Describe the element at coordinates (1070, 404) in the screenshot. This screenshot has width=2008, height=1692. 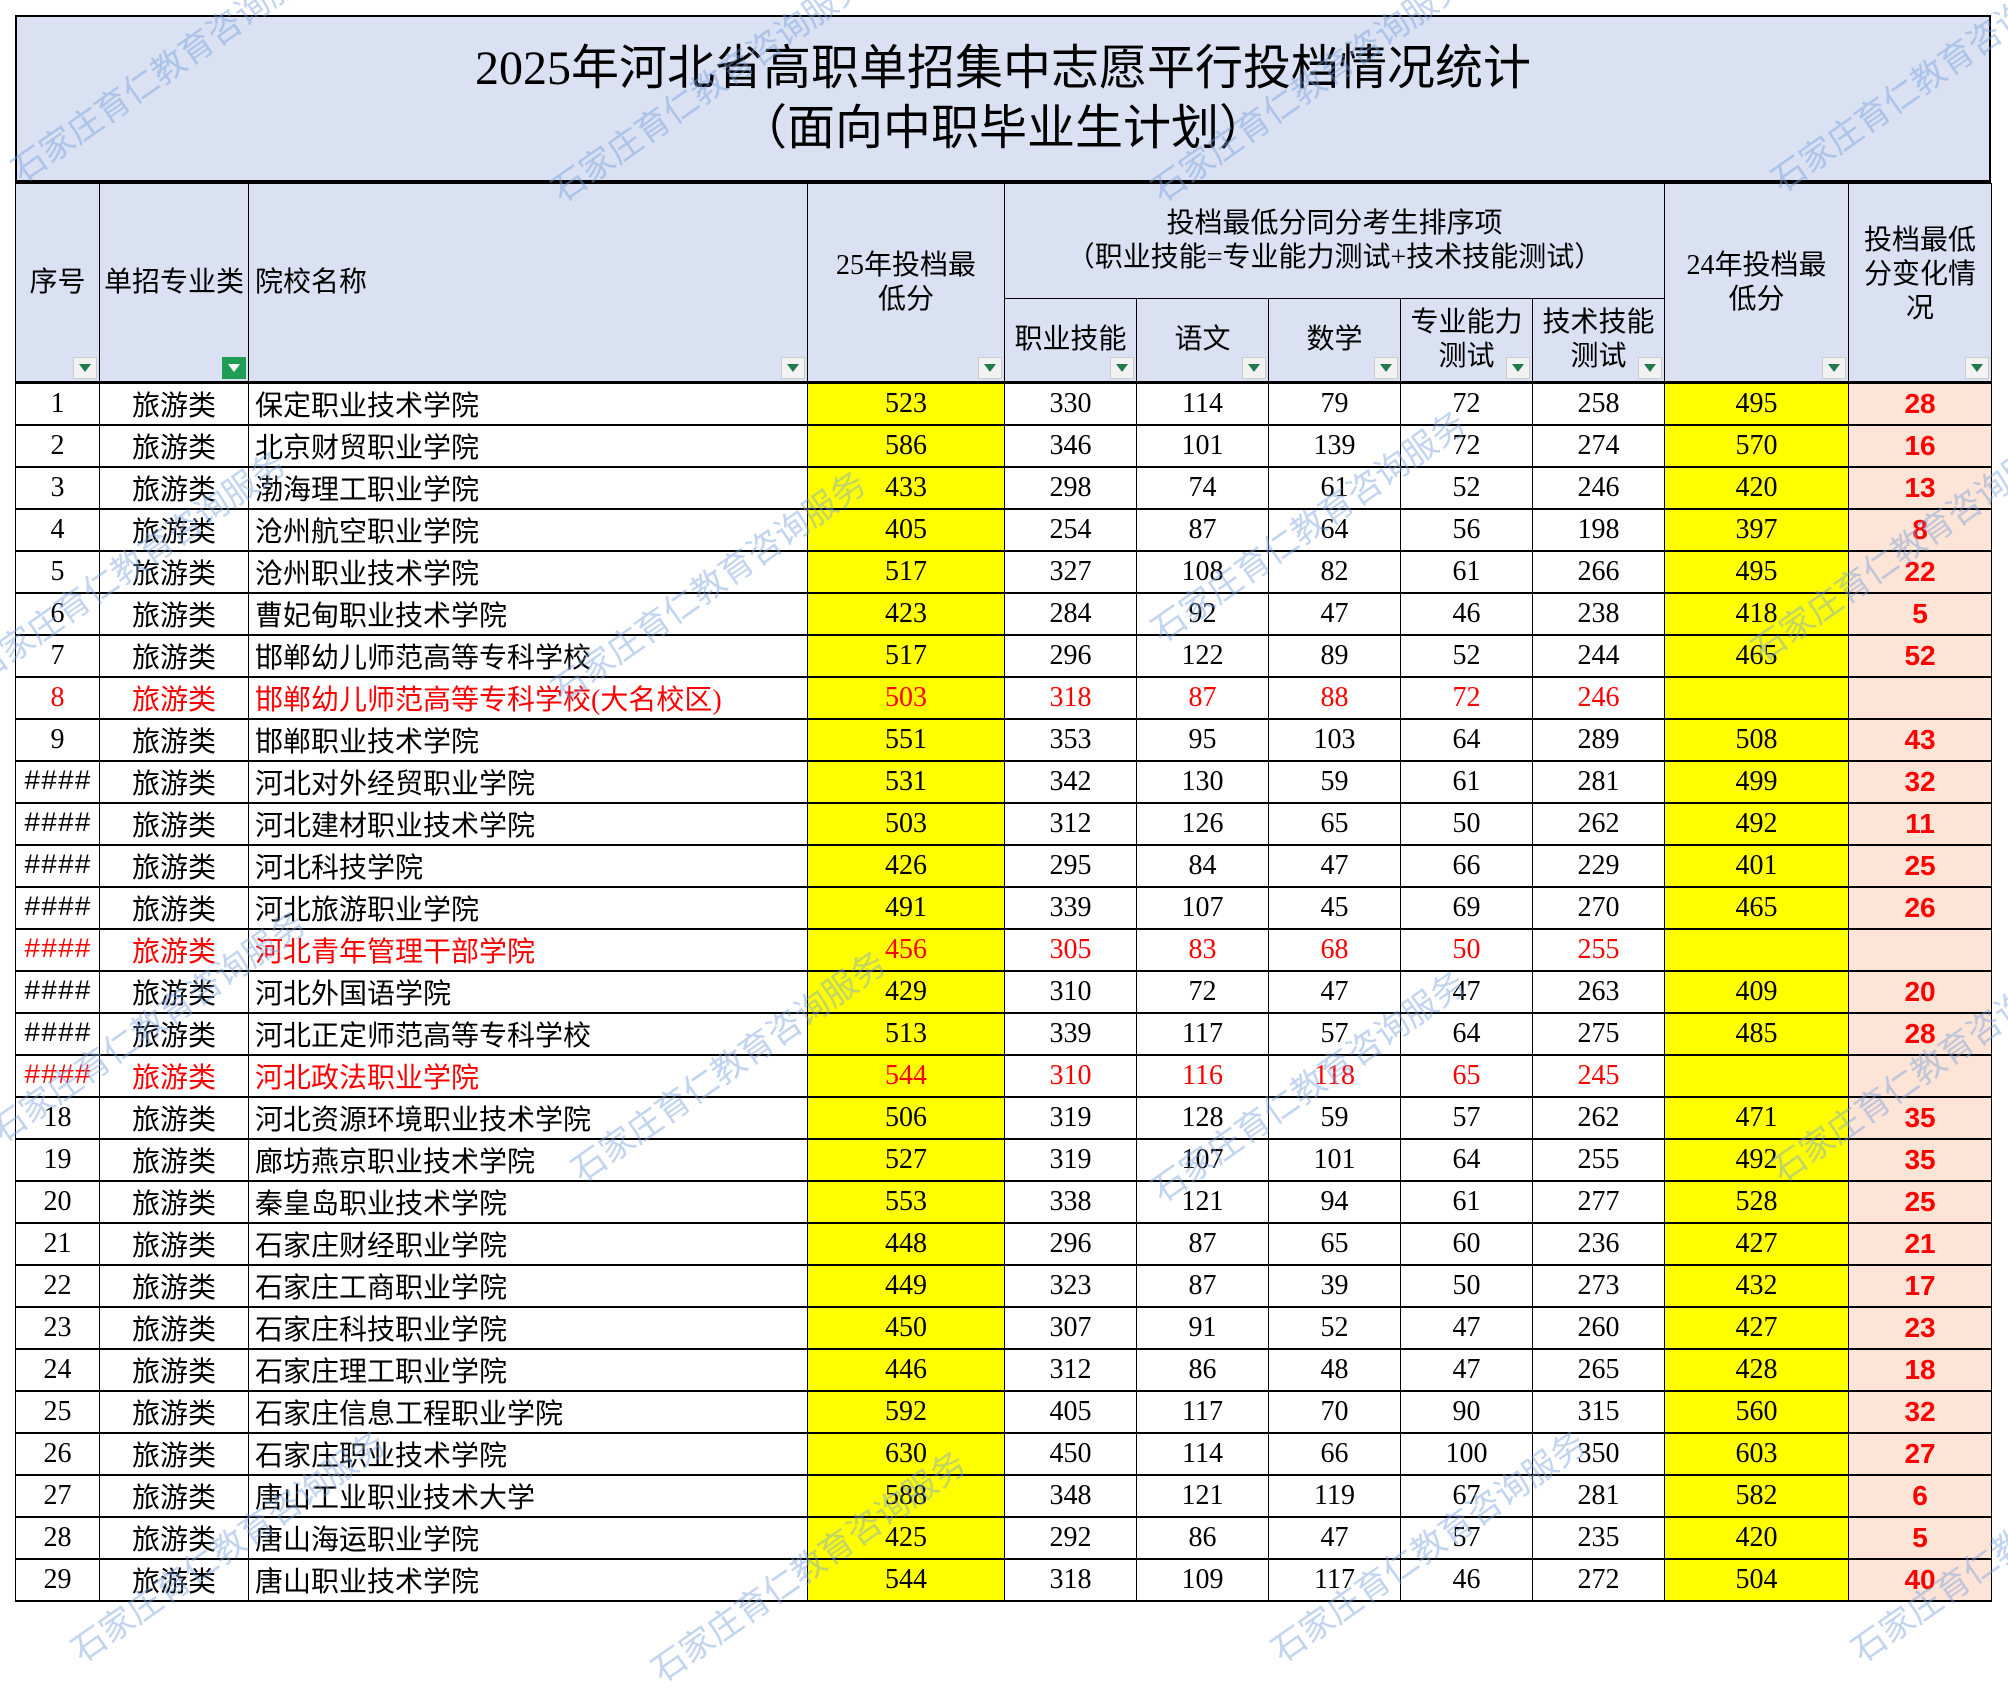
I see `cell-skill: 330` at that location.